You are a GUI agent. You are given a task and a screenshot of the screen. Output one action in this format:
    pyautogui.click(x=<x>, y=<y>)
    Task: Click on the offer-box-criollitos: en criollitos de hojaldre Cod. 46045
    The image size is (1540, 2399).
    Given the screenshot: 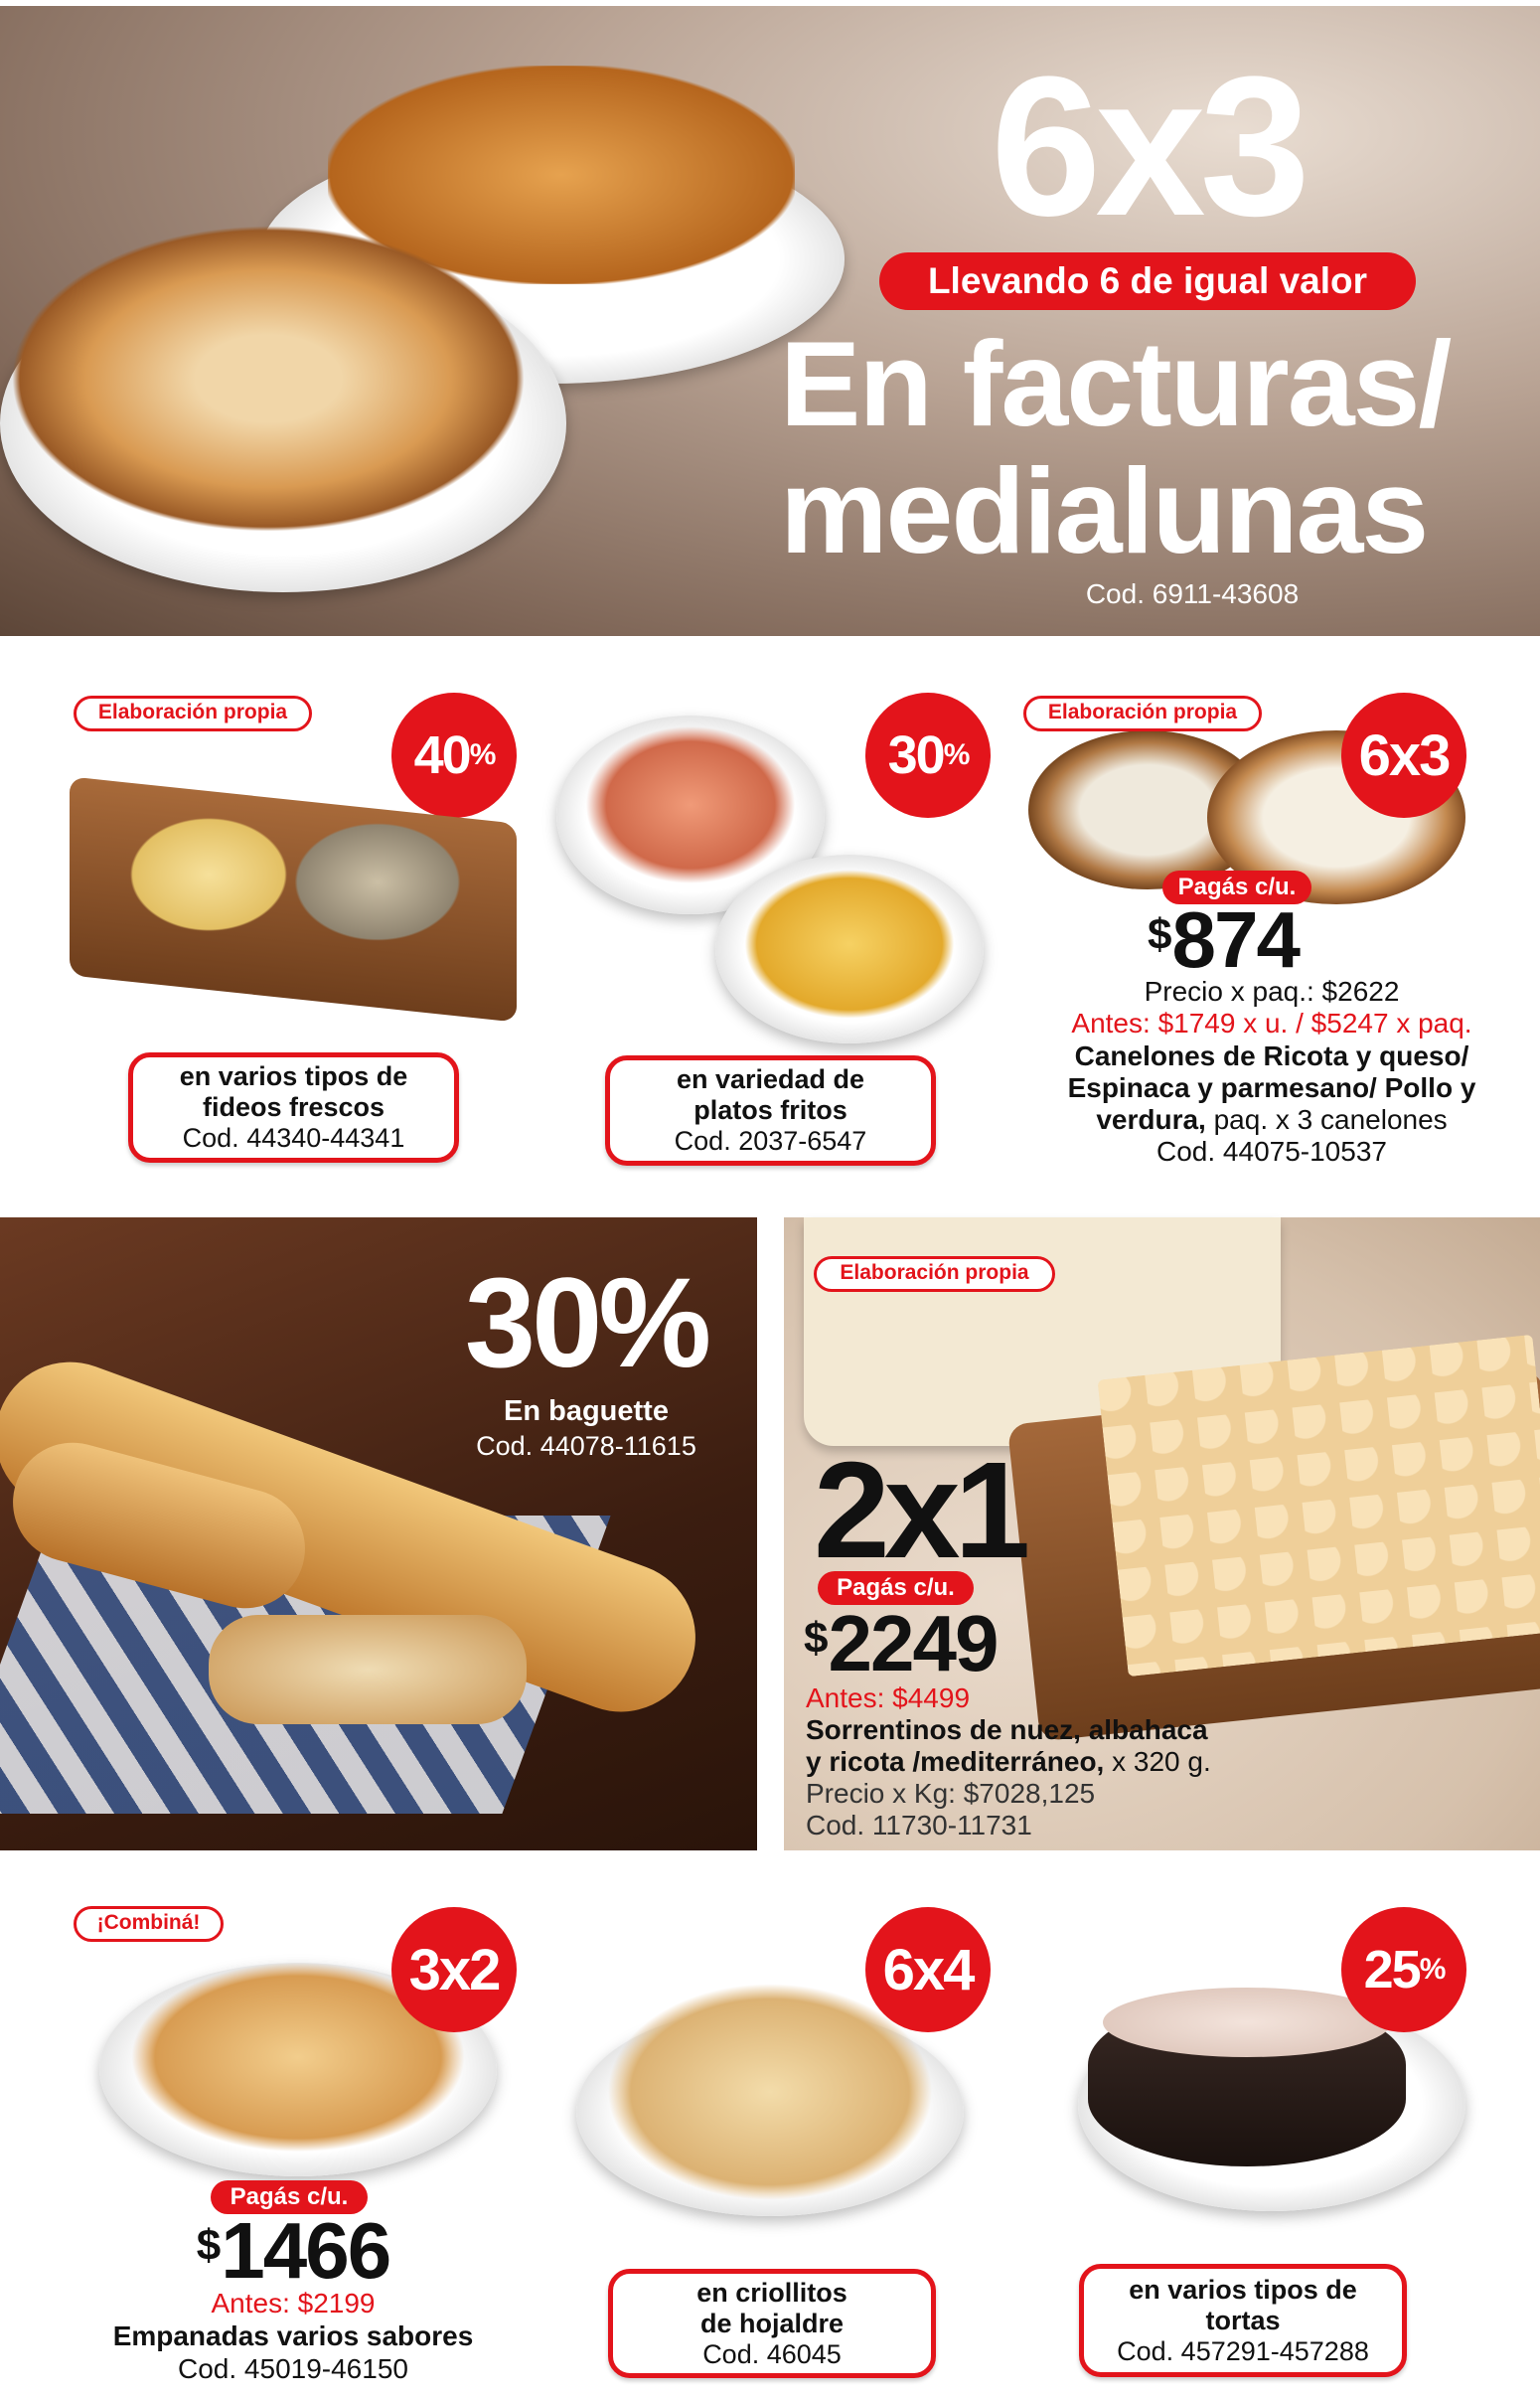 What is the action you would take?
    pyautogui.click(x=772, y=2324)
    